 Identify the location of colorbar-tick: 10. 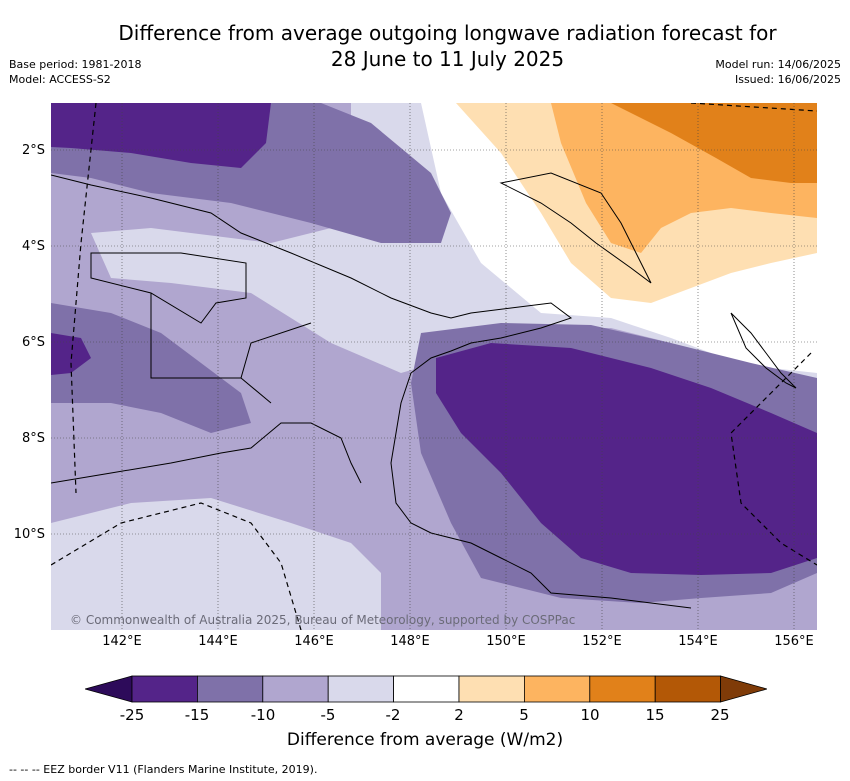
(590, 715).